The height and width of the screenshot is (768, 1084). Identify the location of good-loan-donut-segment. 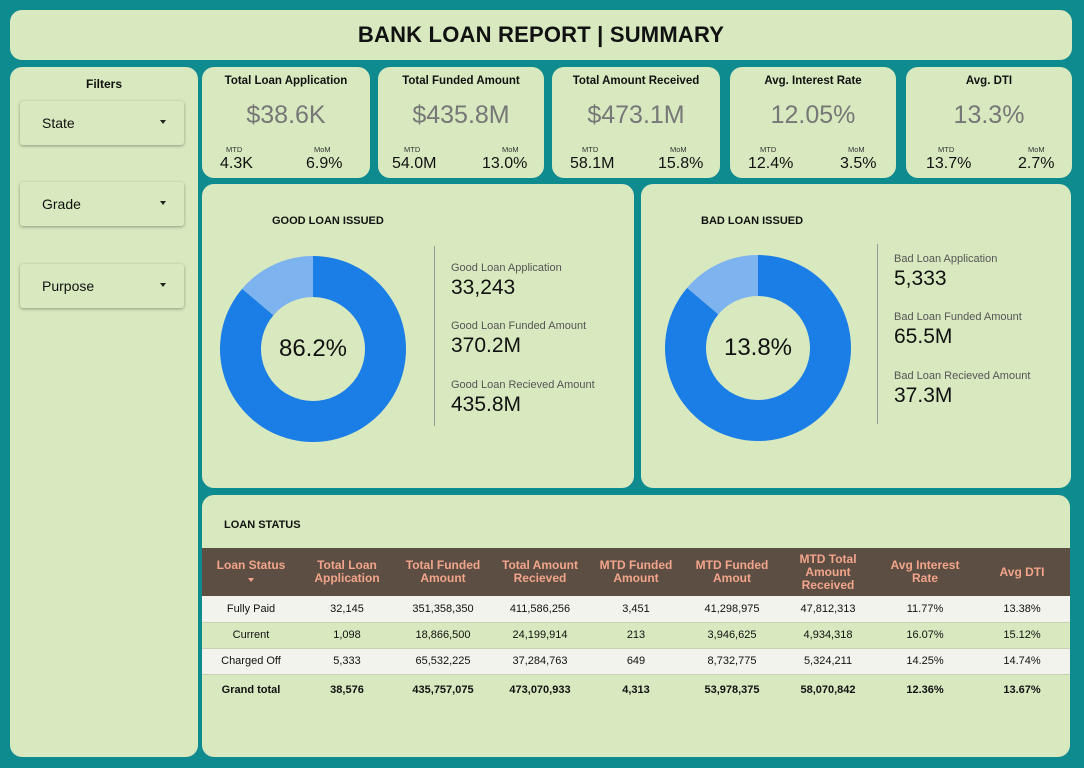
(312, 349).